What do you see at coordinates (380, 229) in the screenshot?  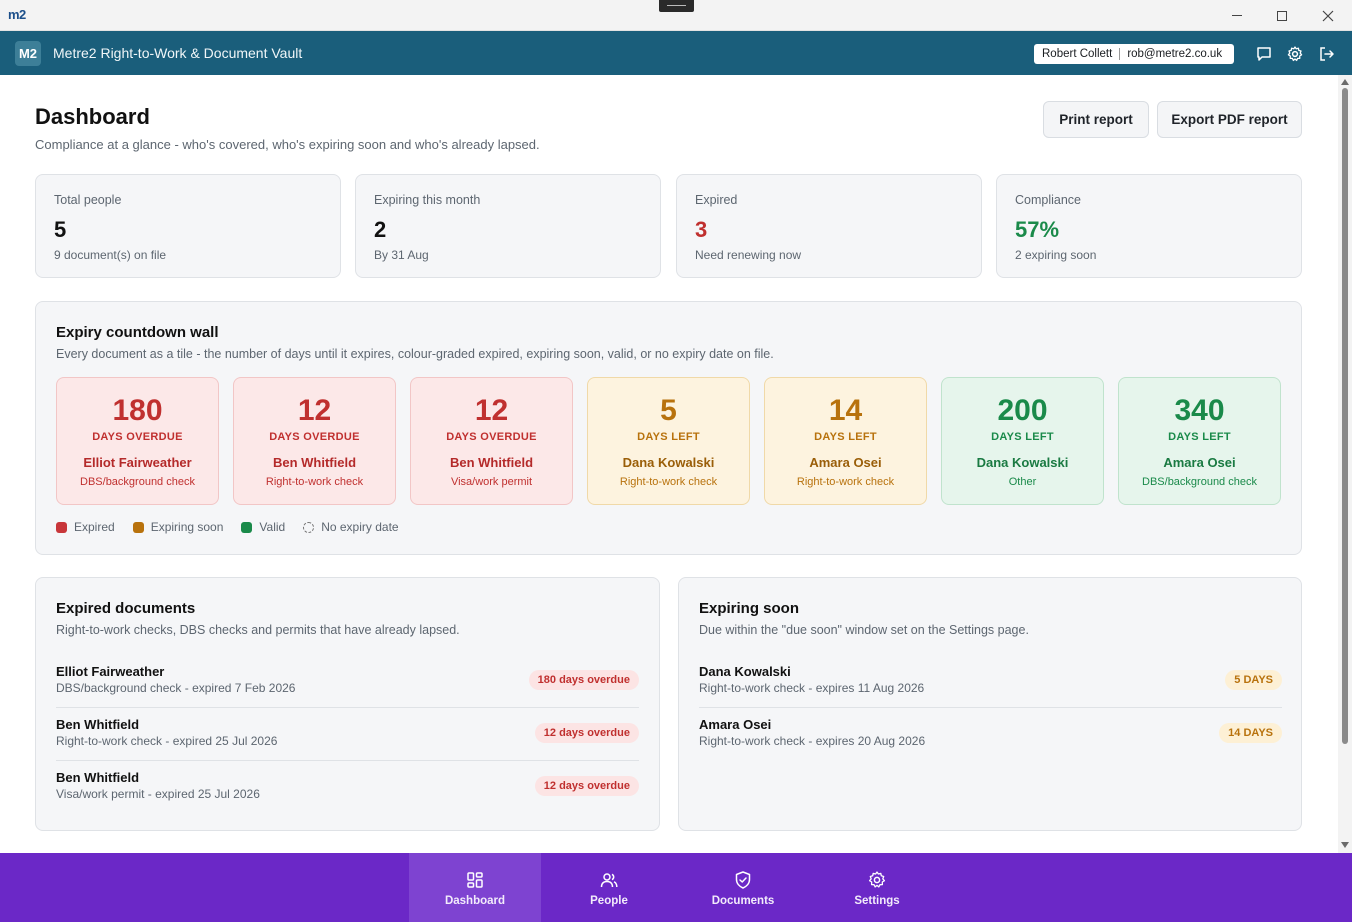 I see `stat-value: 2` at bounding box center [380, 229].